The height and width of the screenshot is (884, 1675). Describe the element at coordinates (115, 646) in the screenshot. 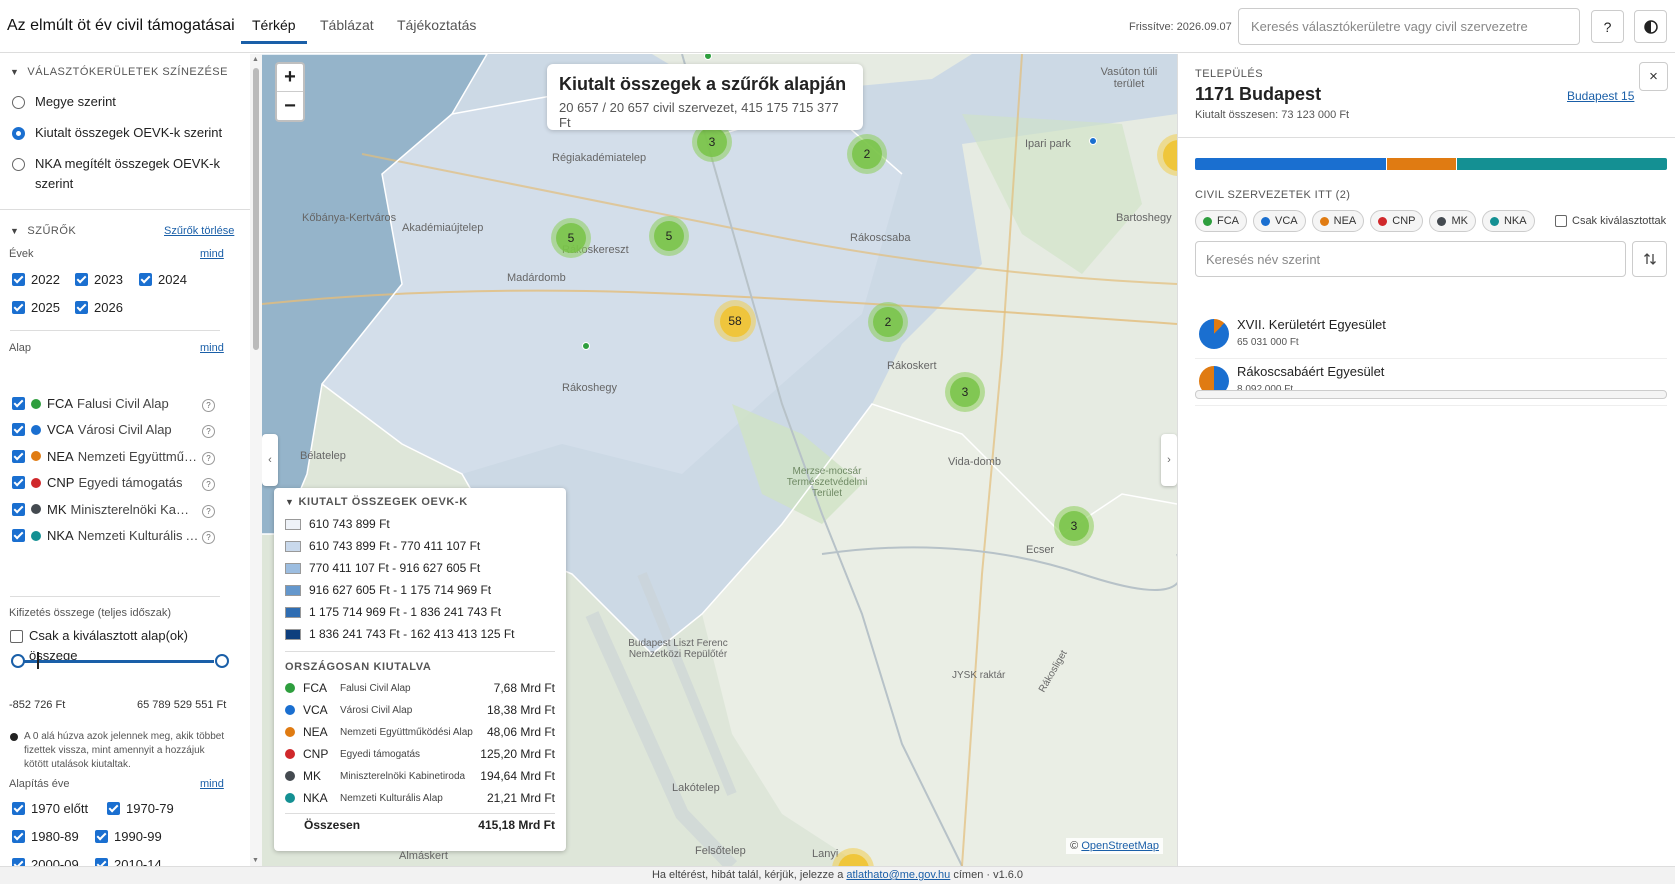

I see `only-selected-fund-checkbox: Csak a kiválasztott alap(ok) összege` at that location.